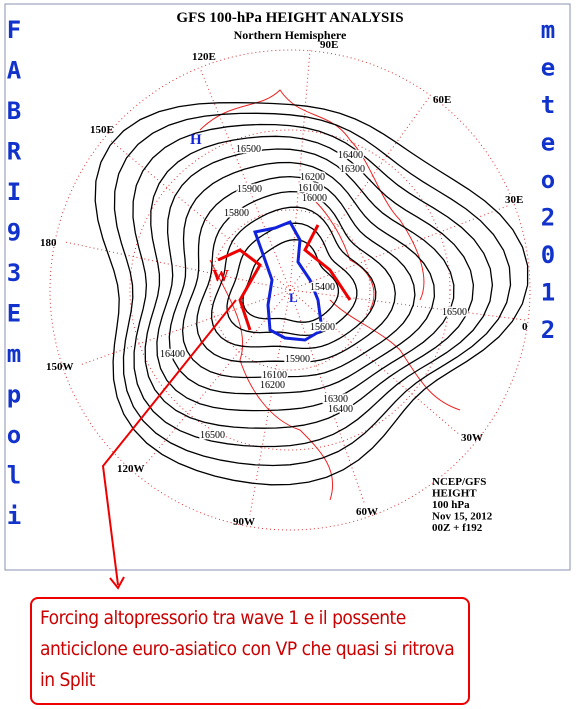  I want to click on side-letter: t, so click(548, 105).